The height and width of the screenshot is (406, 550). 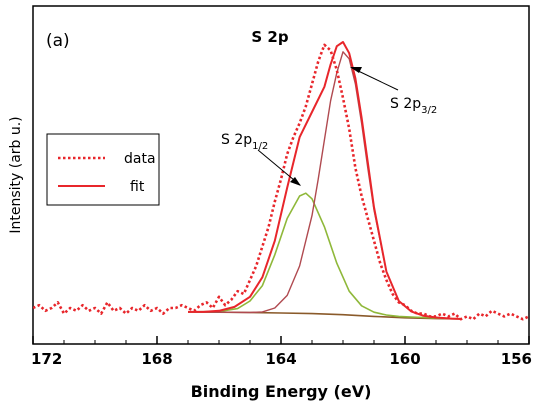 What do you see at coordinates (356, 70) in the screenshot?
I see `annotation-s2p32-arrowhead` at bounding box center [356, 70].